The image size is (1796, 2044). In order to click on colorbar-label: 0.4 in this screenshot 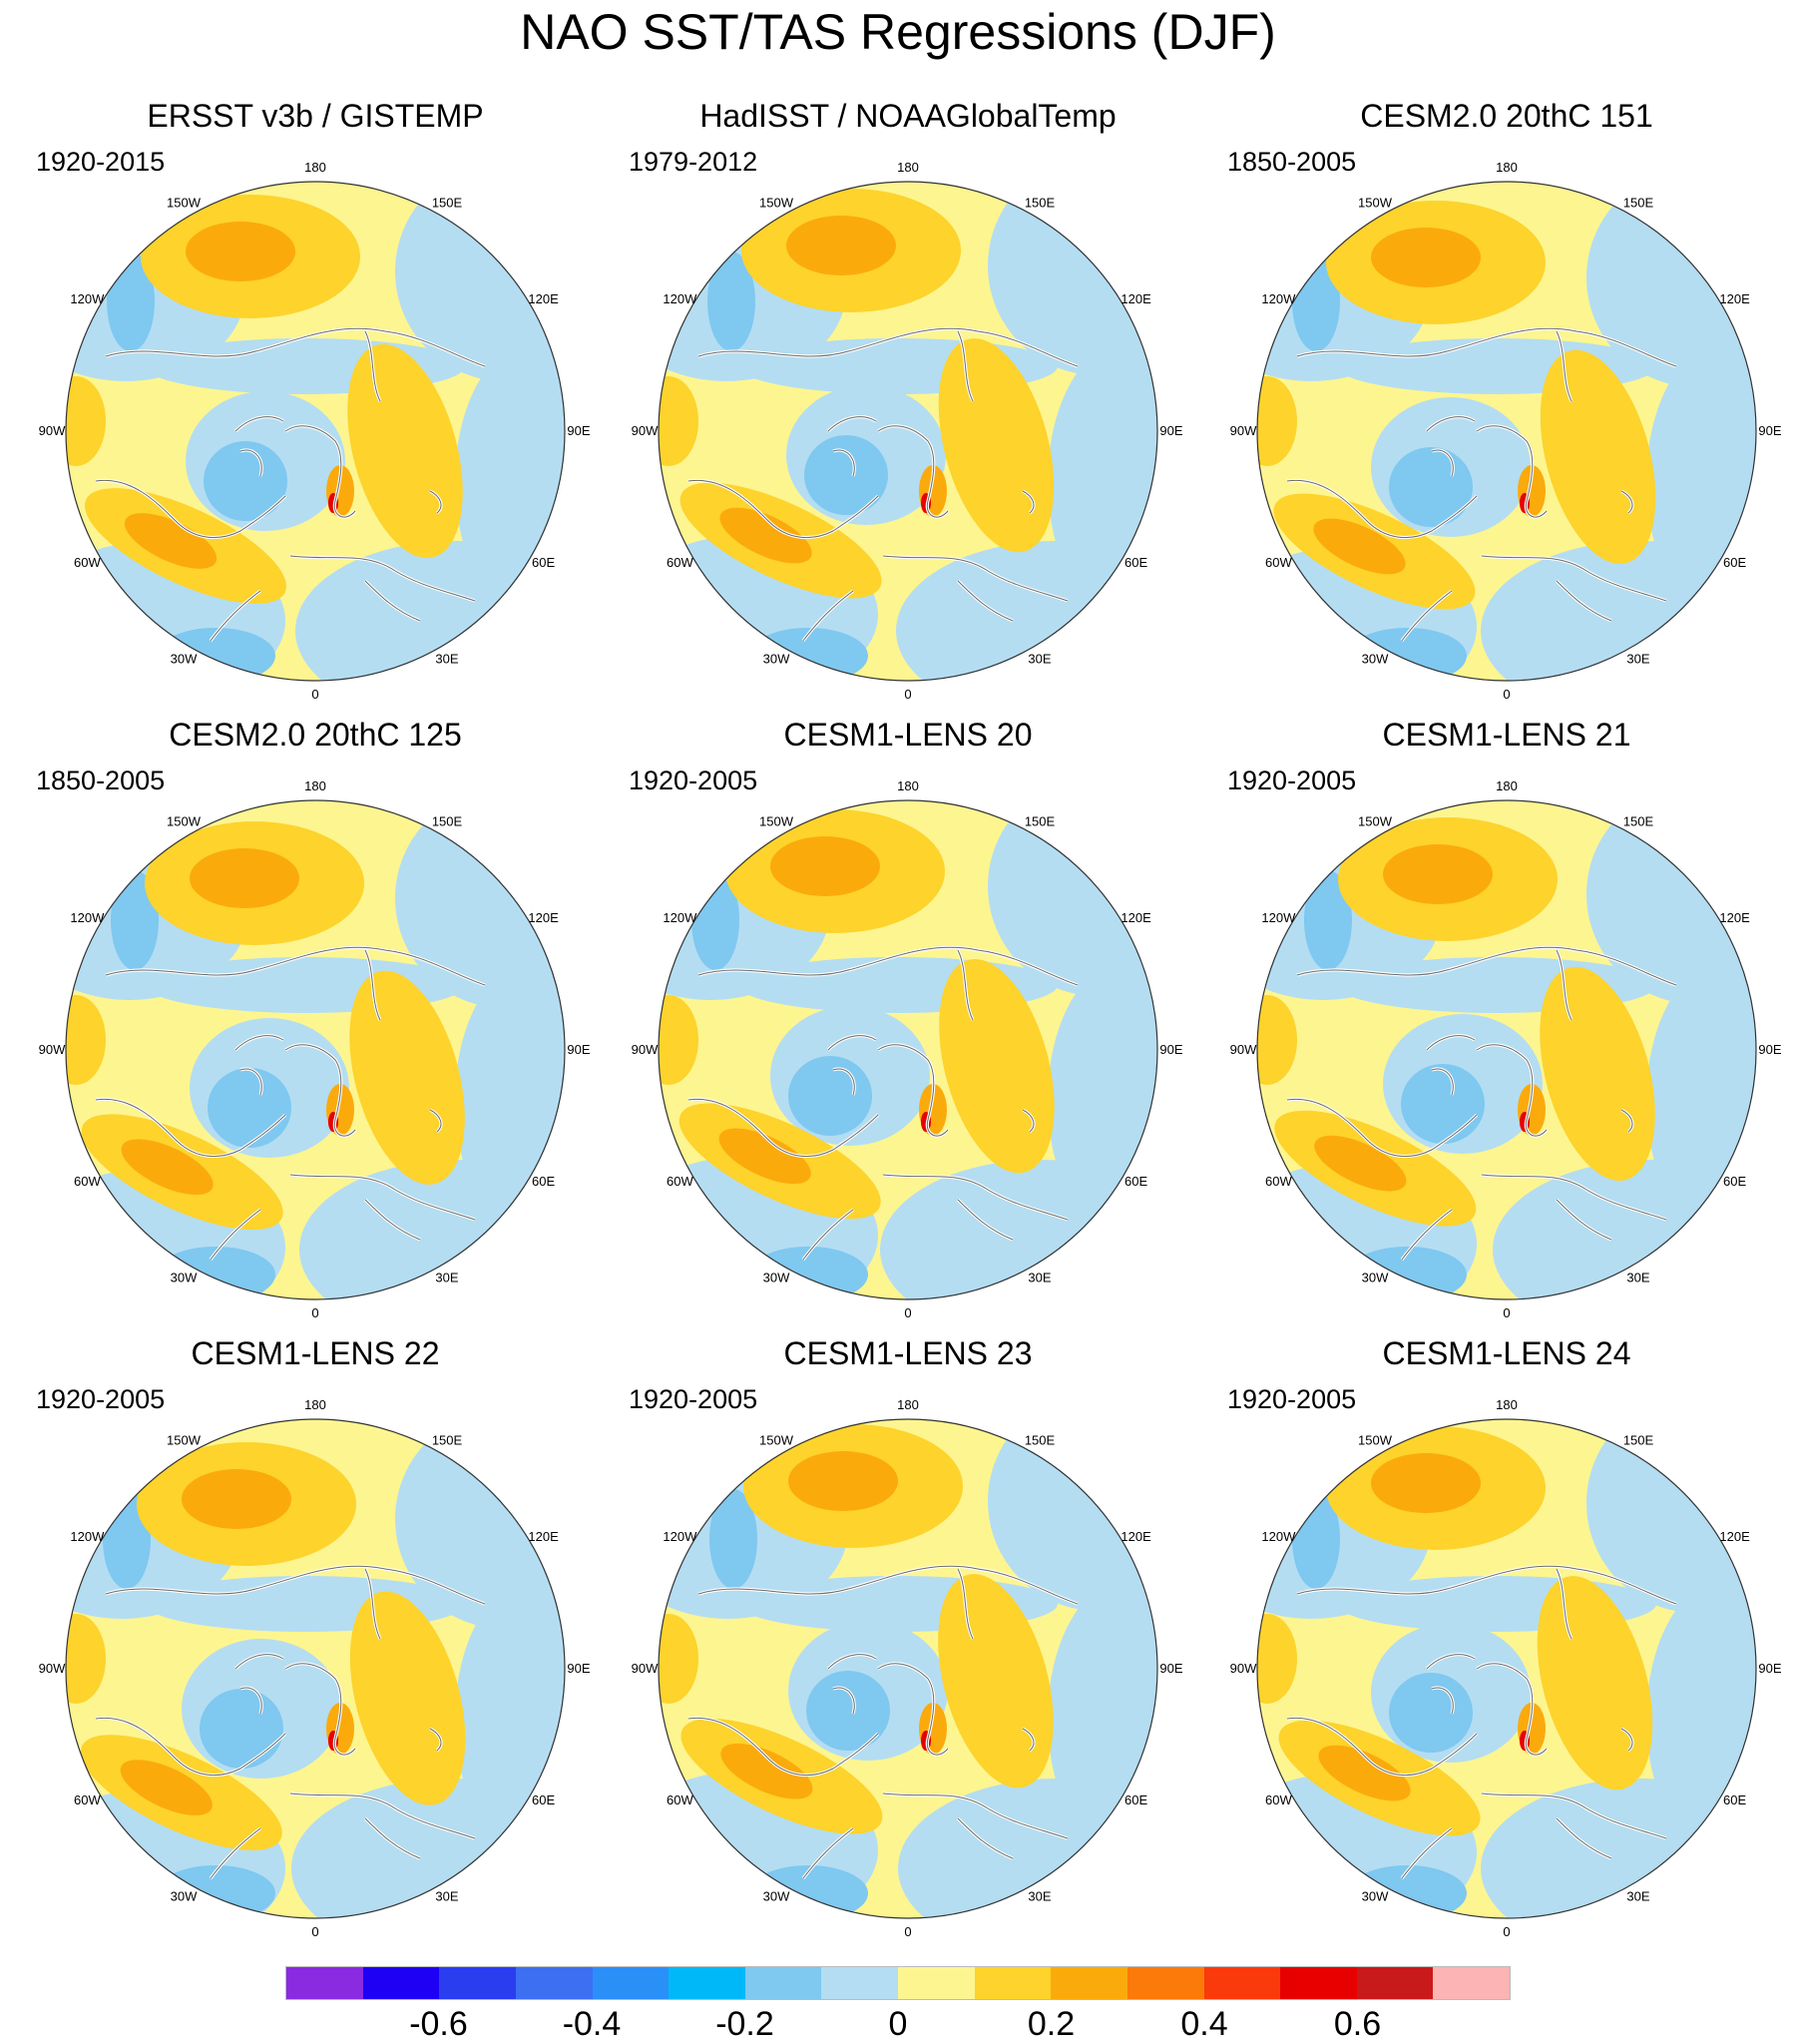, I will do `click(1204, 2024)`.